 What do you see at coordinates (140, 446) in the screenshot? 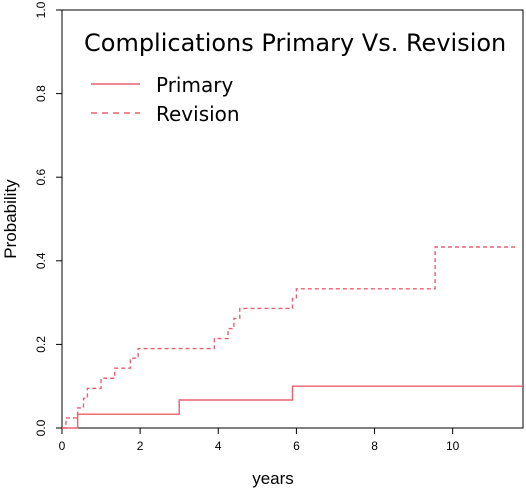
I see `x-tick-label: 2` at bounding box center [140, 446].